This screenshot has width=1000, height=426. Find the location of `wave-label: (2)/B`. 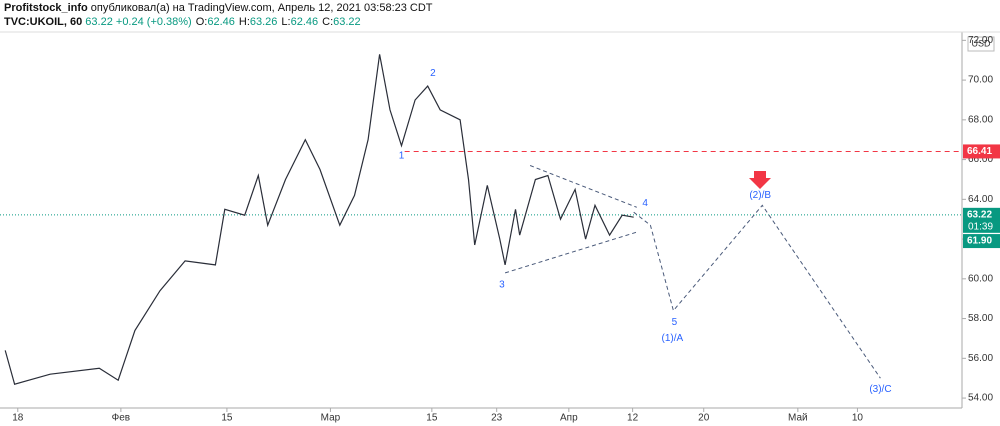

wave-label: (2)/B is located at coordinates (760, 195).